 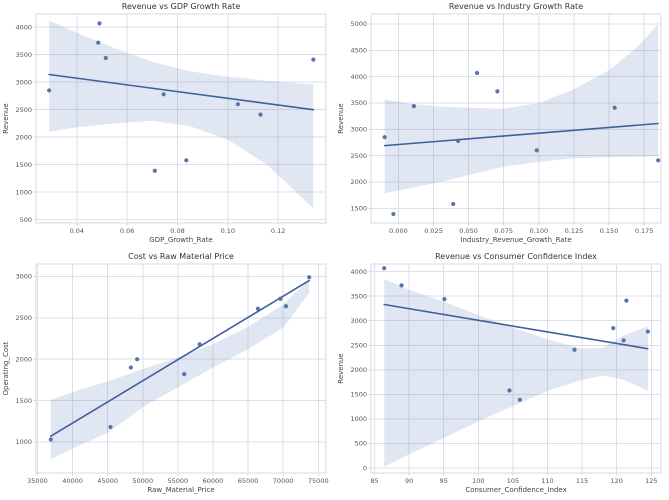 I want to click on chart-title: Revenue vs Consumer Confidence Index, so click(x=516, y=256).